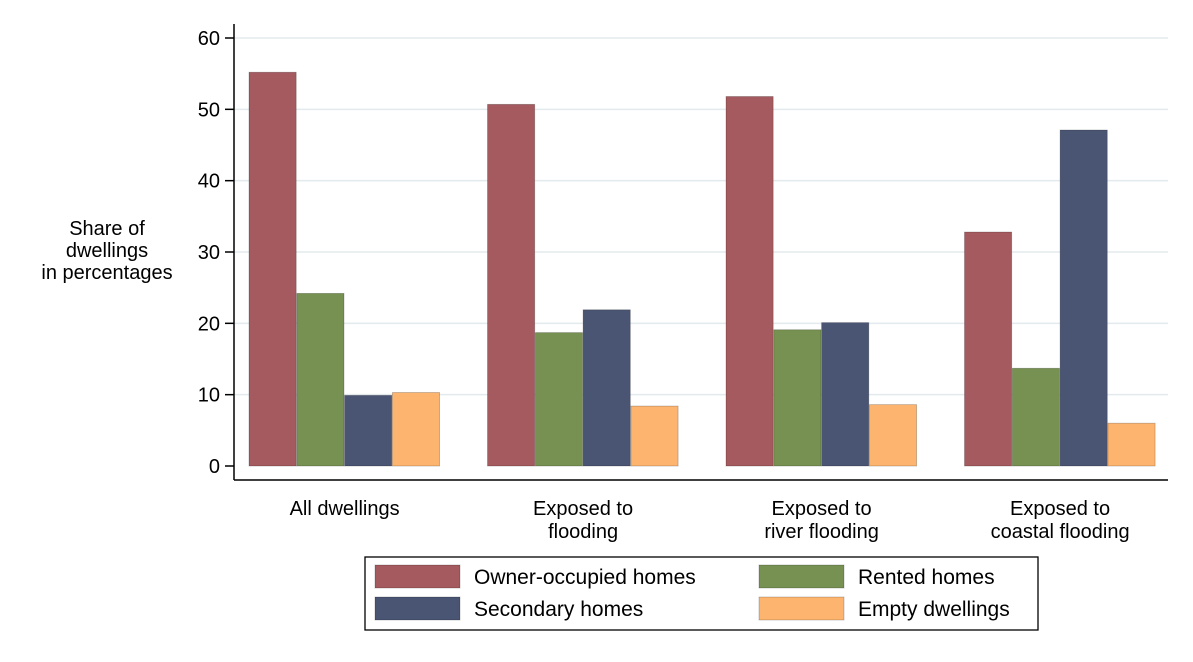 This screenshot has height=662, width=1193. I want to click on legend-label: Owner-occupied homes, so click(585, 577).